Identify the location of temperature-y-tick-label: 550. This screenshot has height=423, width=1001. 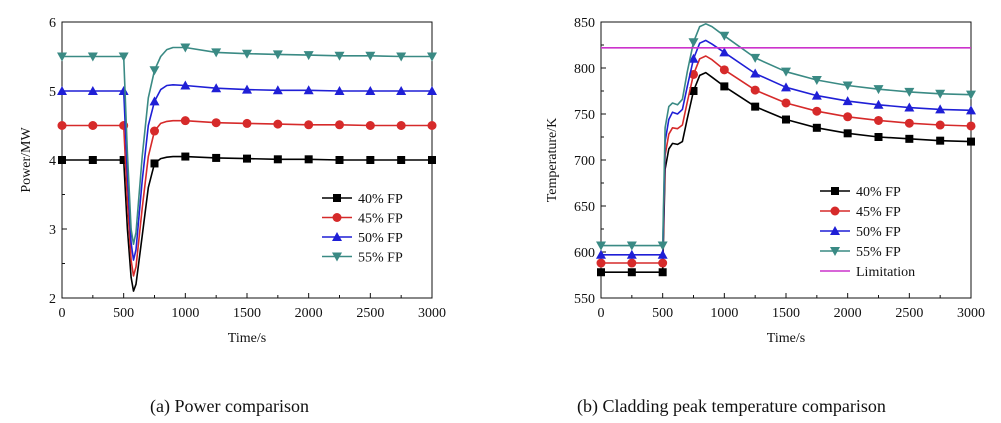
(584, 299).